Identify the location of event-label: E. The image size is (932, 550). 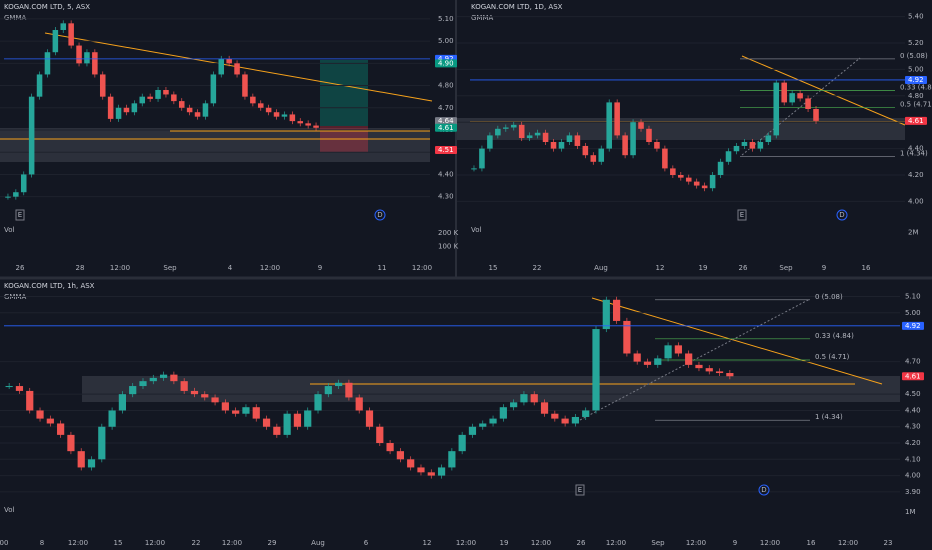
(20, 215).